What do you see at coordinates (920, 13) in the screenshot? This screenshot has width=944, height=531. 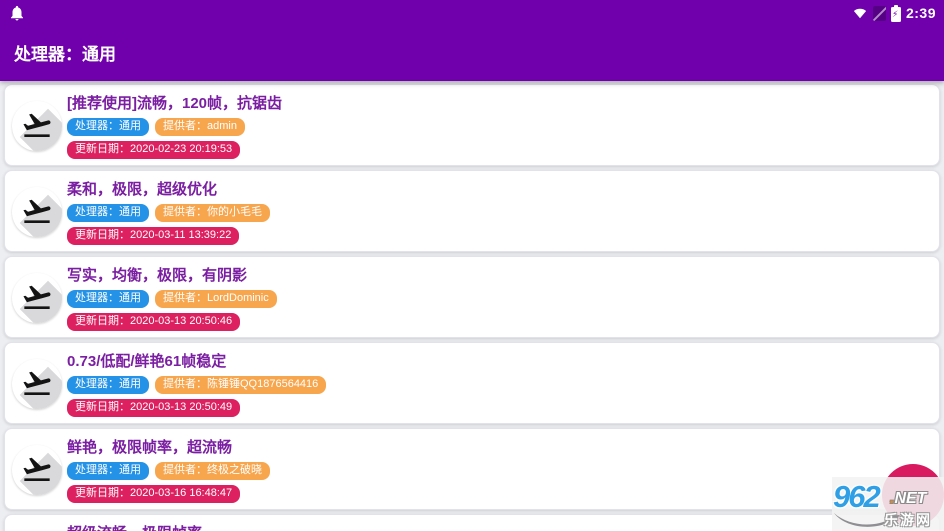 I see `clock-time: 2:39` at bounding box center [920, 13].